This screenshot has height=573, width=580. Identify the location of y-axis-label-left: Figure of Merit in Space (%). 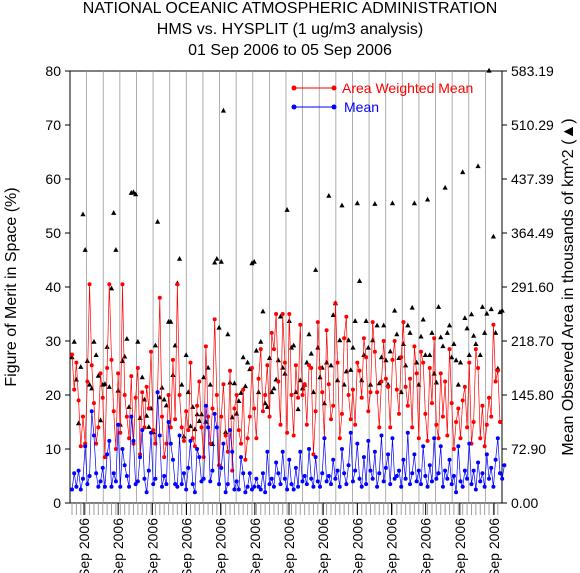
(11, 286).